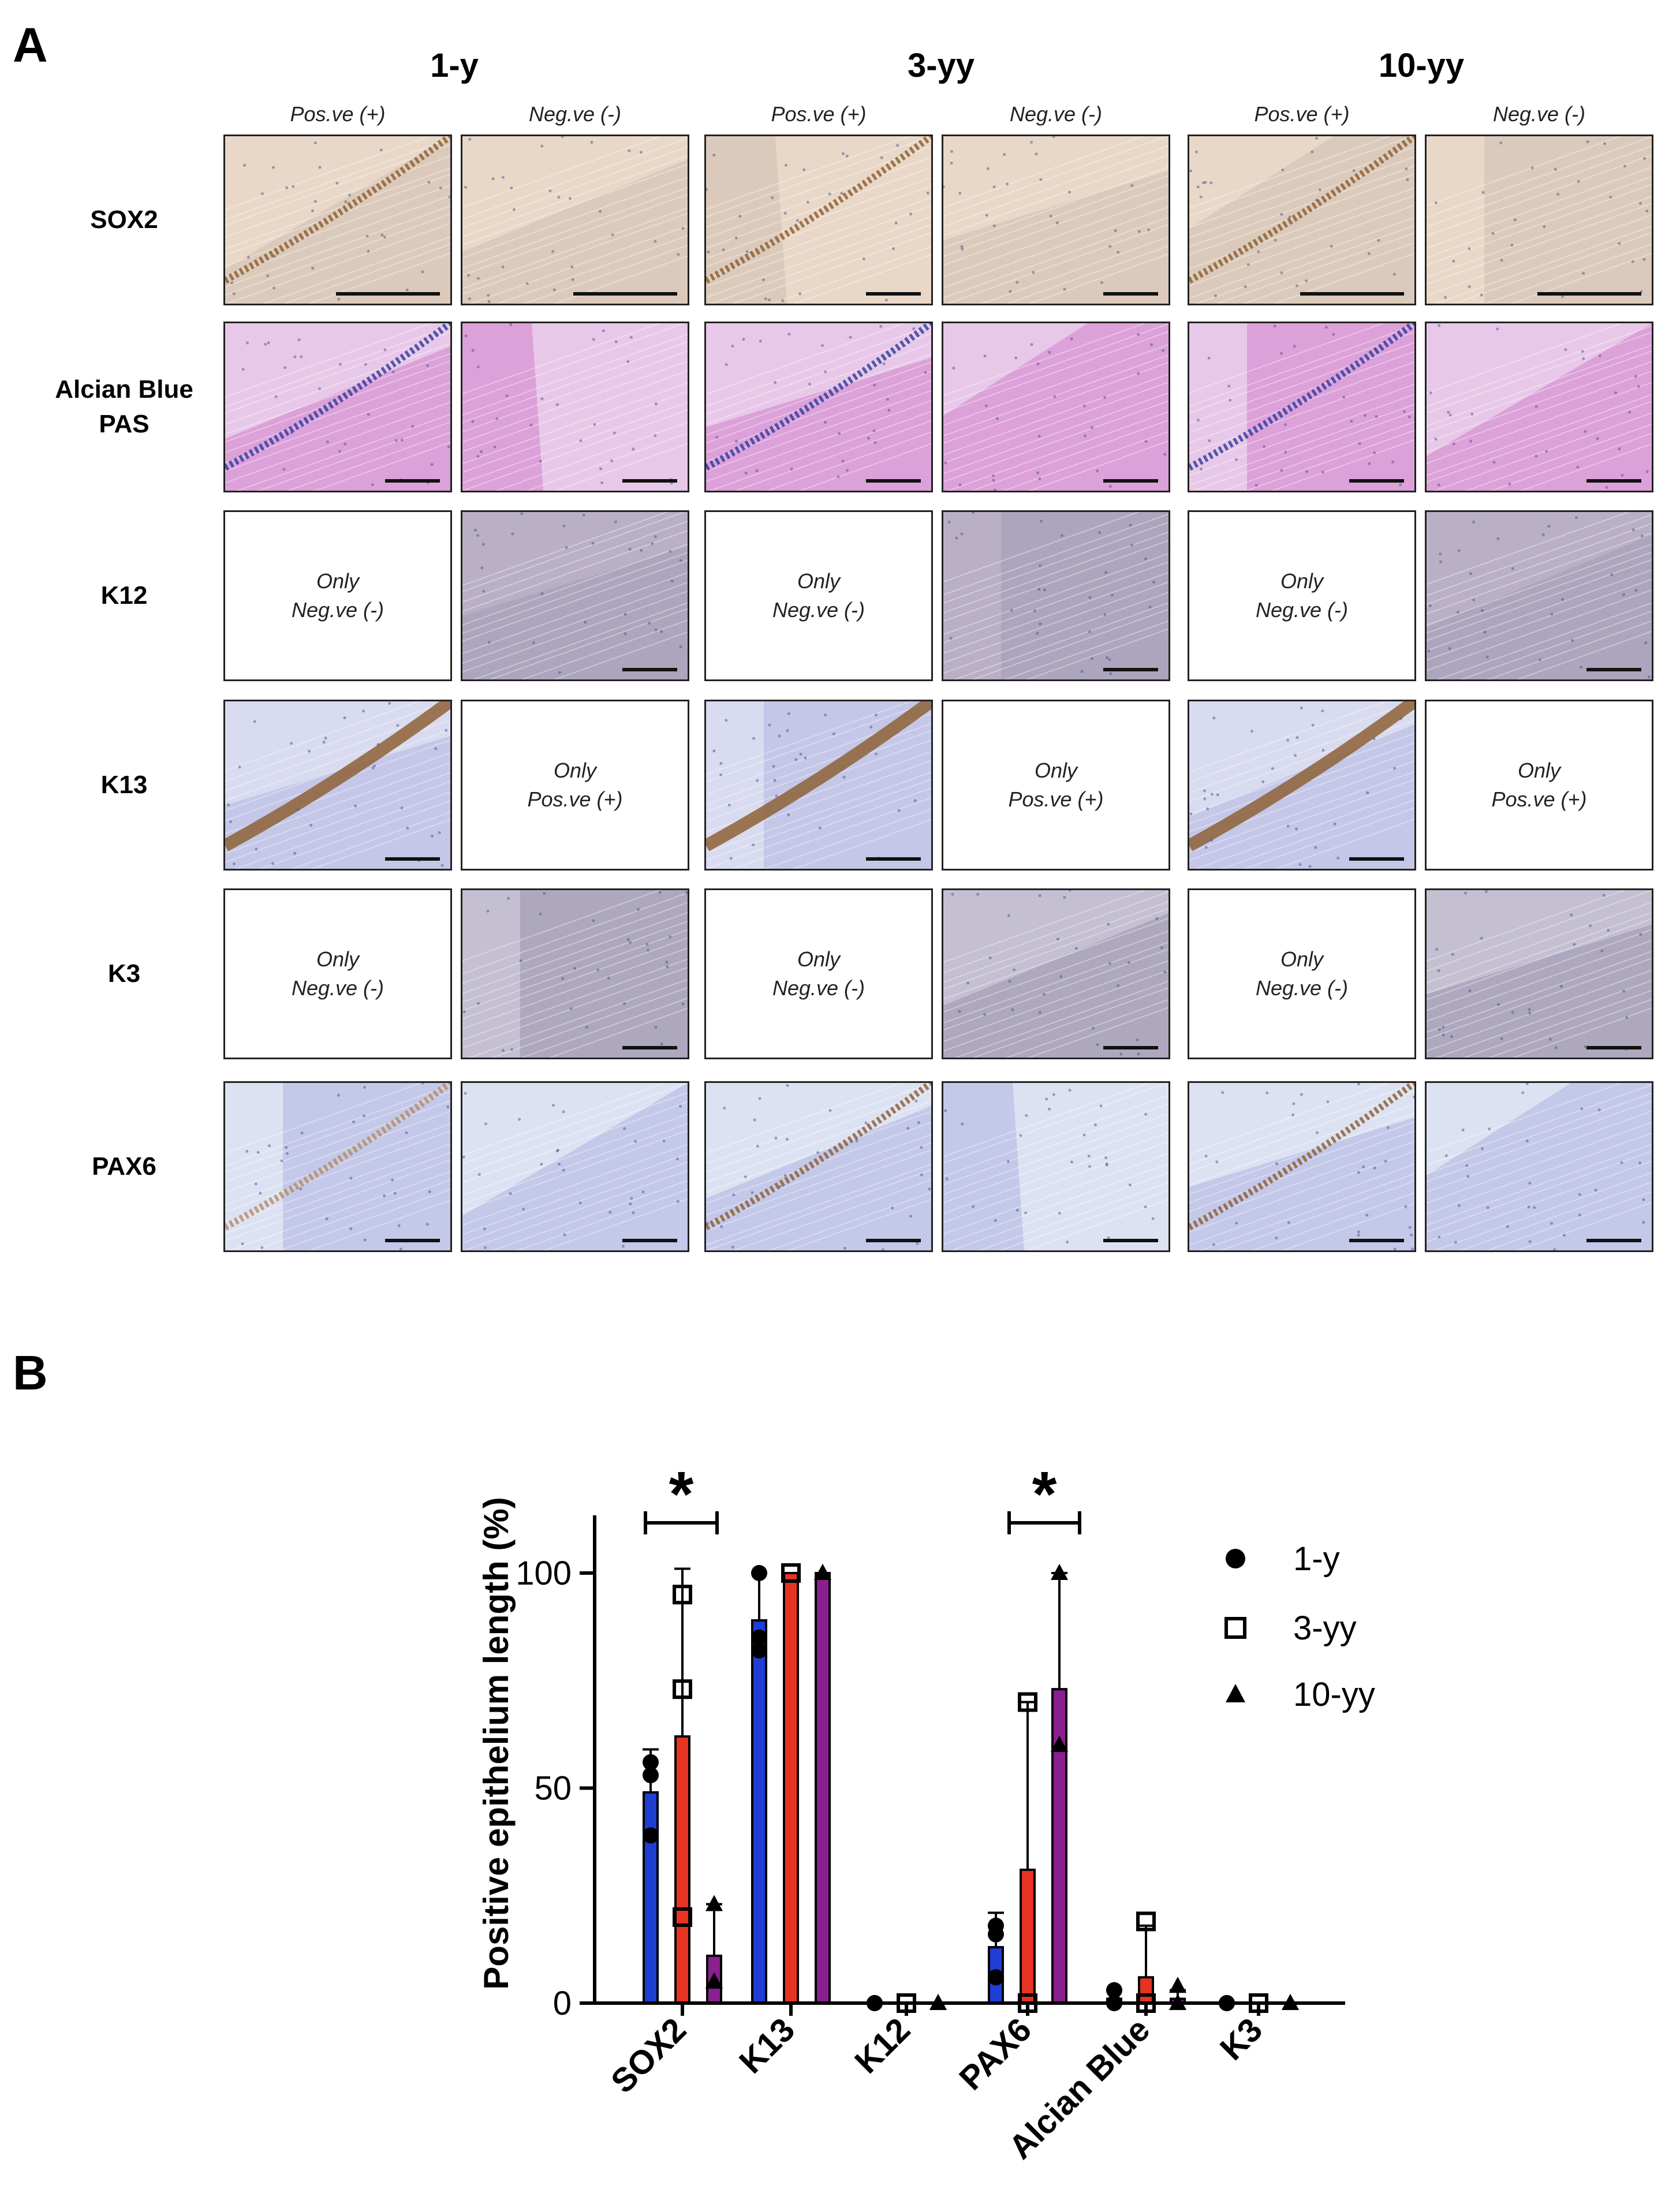 The height and width of the screenshot is (2204, 1680). I want to click on legend-label: 3-yy, so click(1325, 1628).